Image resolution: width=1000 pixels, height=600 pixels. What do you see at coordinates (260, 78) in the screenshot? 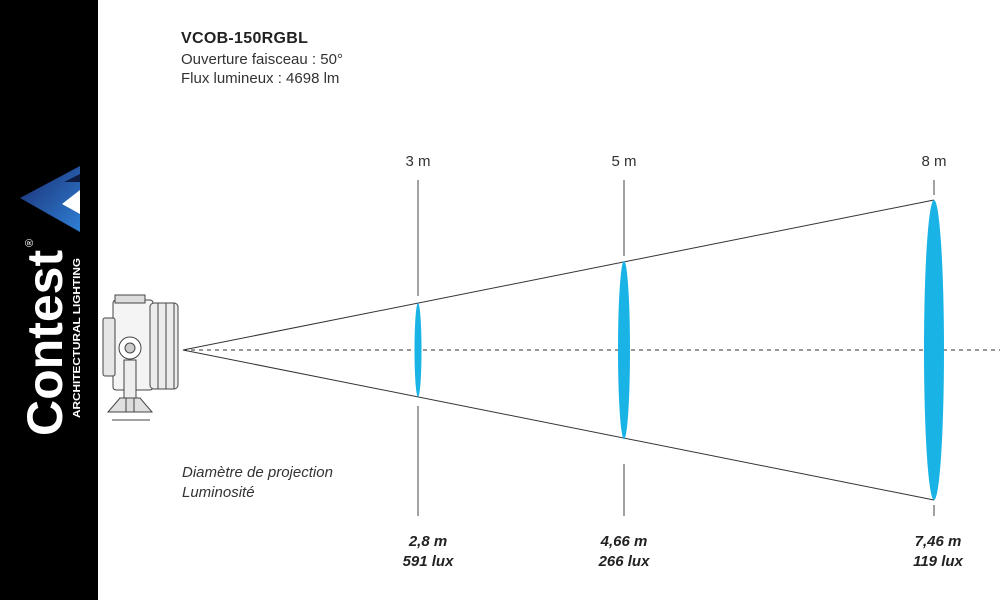
I see `luminous-flux-spec: Flux lumineux : 4698 lm` at bounding box center [260, 78].